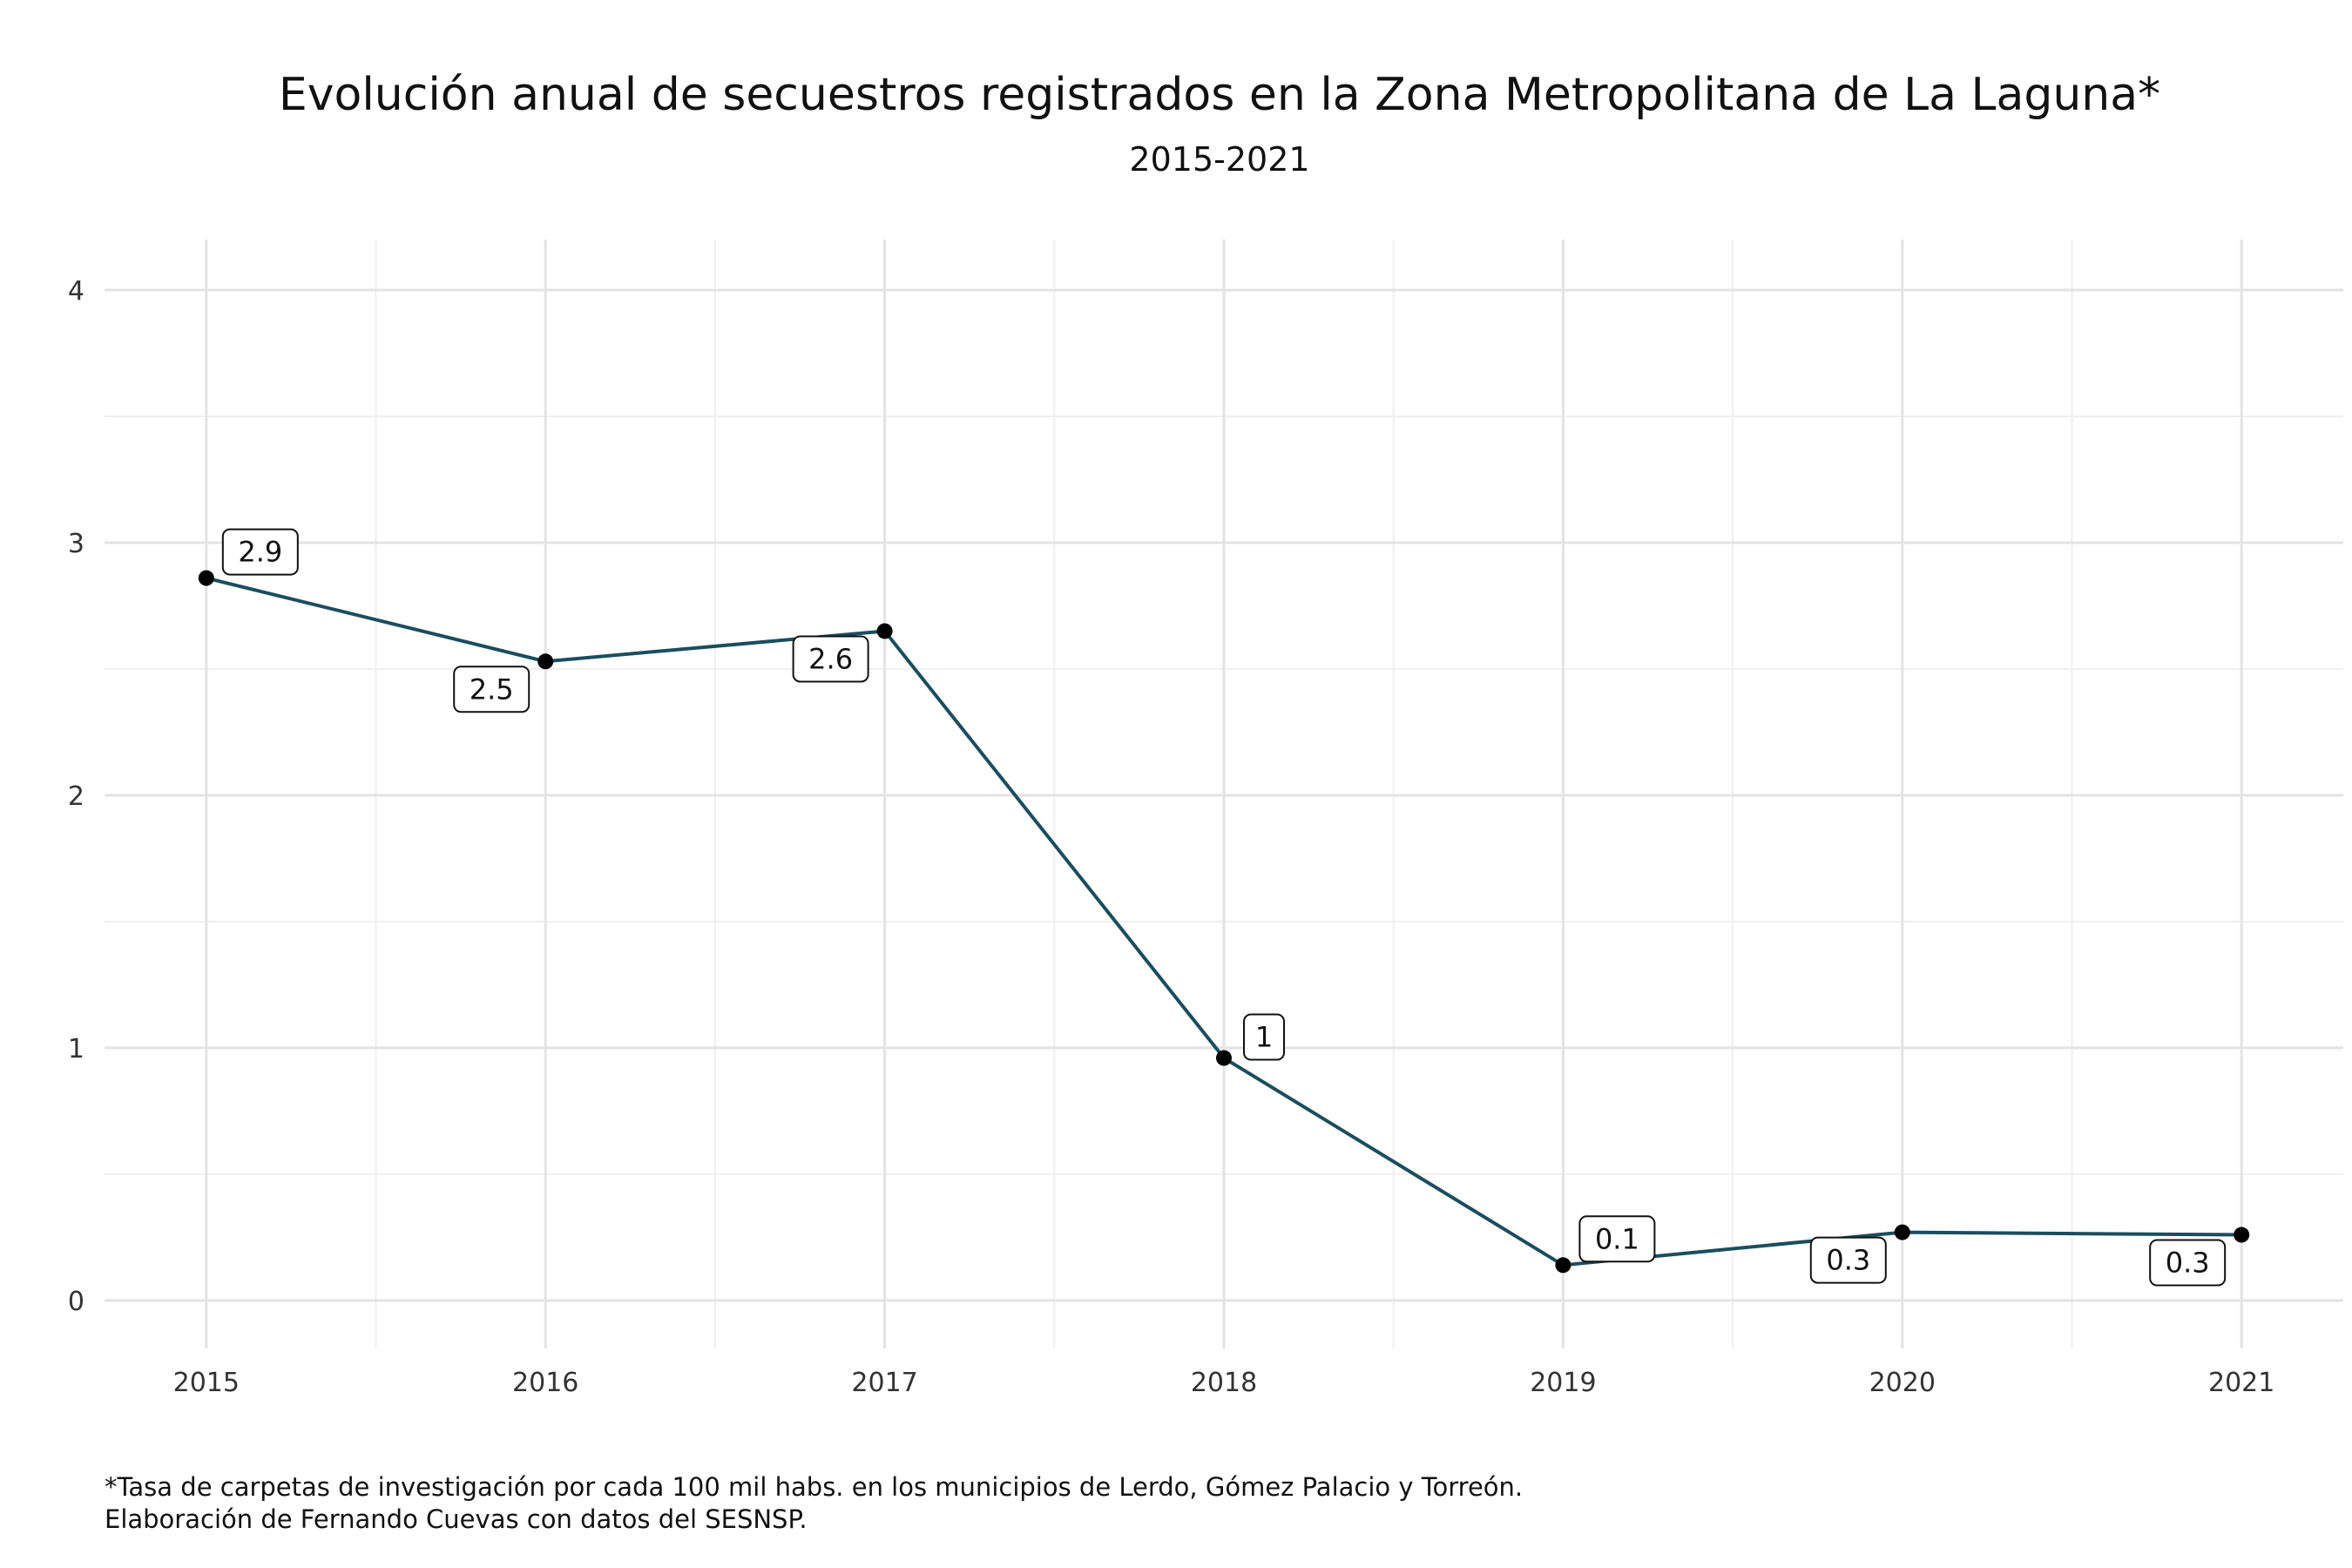  I want to click on x-tick-label: 2016, so click(545, 1383).